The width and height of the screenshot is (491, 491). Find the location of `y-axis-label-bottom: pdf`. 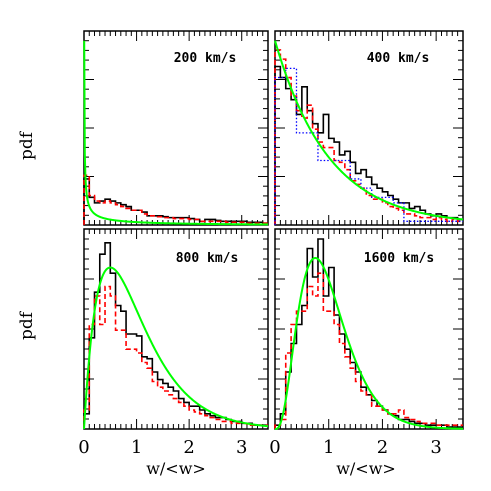

y-axis-label-bottom: pdf is located at coordinates (27, 325).